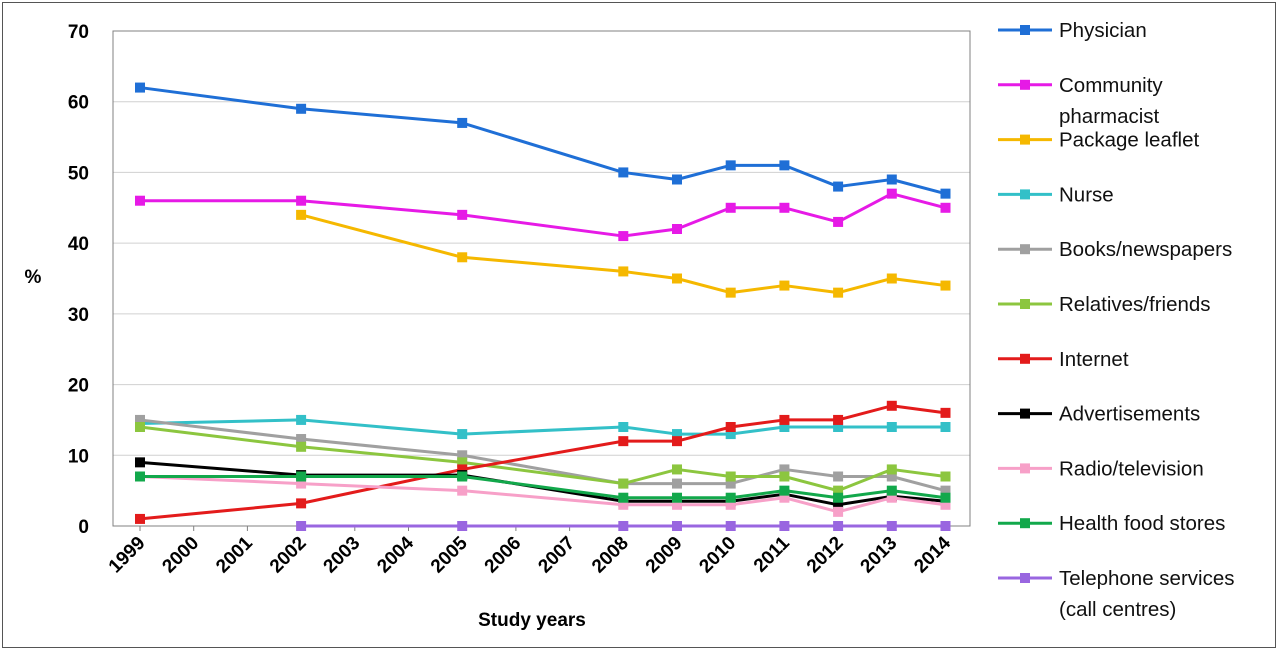 The width and height of the screenshot is (1280, 652). What do you see at coordinates (1145, 249) in the screenshot?
I see `legend-label: Books/newspapers` at bounding box center [1145, 249].